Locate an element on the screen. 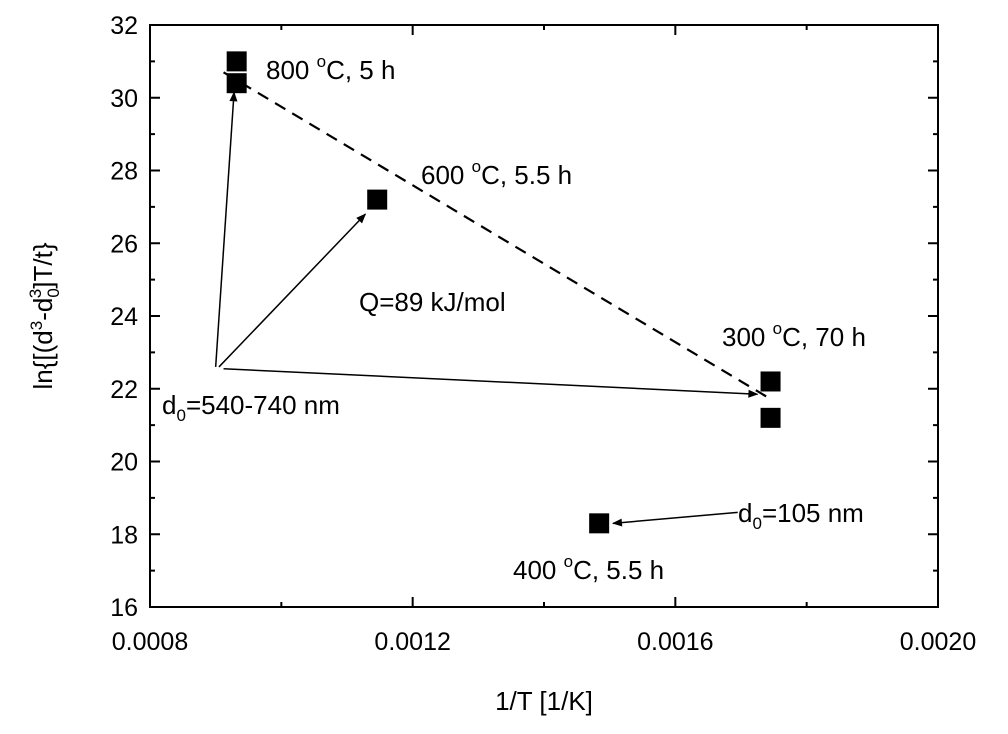 The width and height of the screenshot is (1008, 734). d0-small-main: d is located at coordinates (745, 513).